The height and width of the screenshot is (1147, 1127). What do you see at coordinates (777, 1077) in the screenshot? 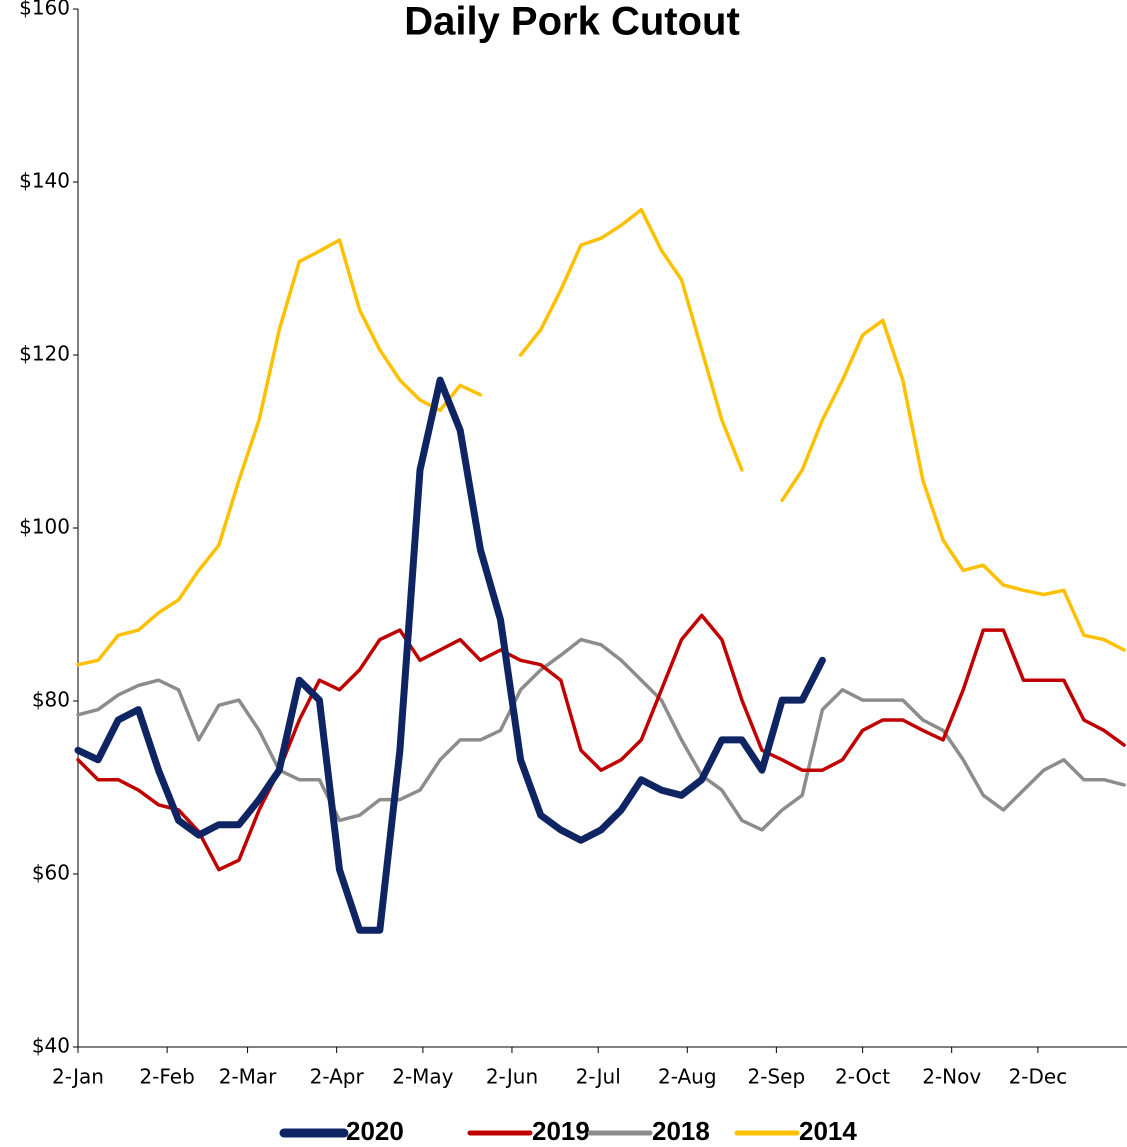
I see `x-tick-label: 2-Sep` at bounding box center [777, 1077].